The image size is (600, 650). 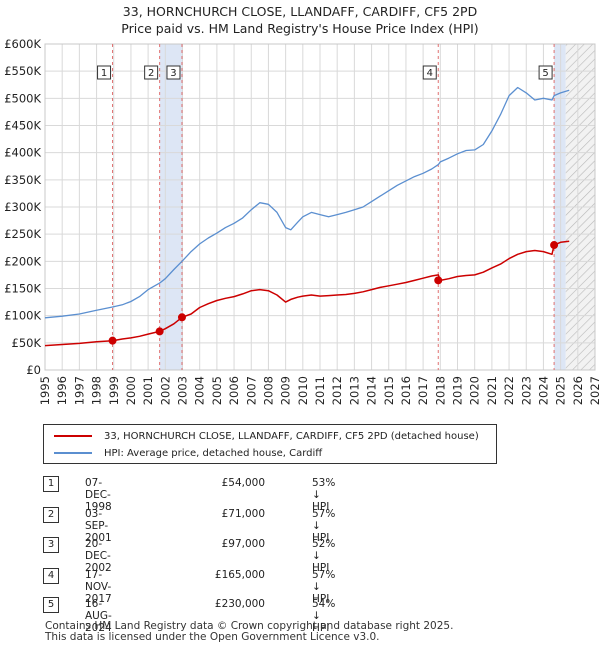 What do you see at coordinates (22, 180) in the screenshot?
I see `y-tick-label: £350K` at bounding box center [22, 180].